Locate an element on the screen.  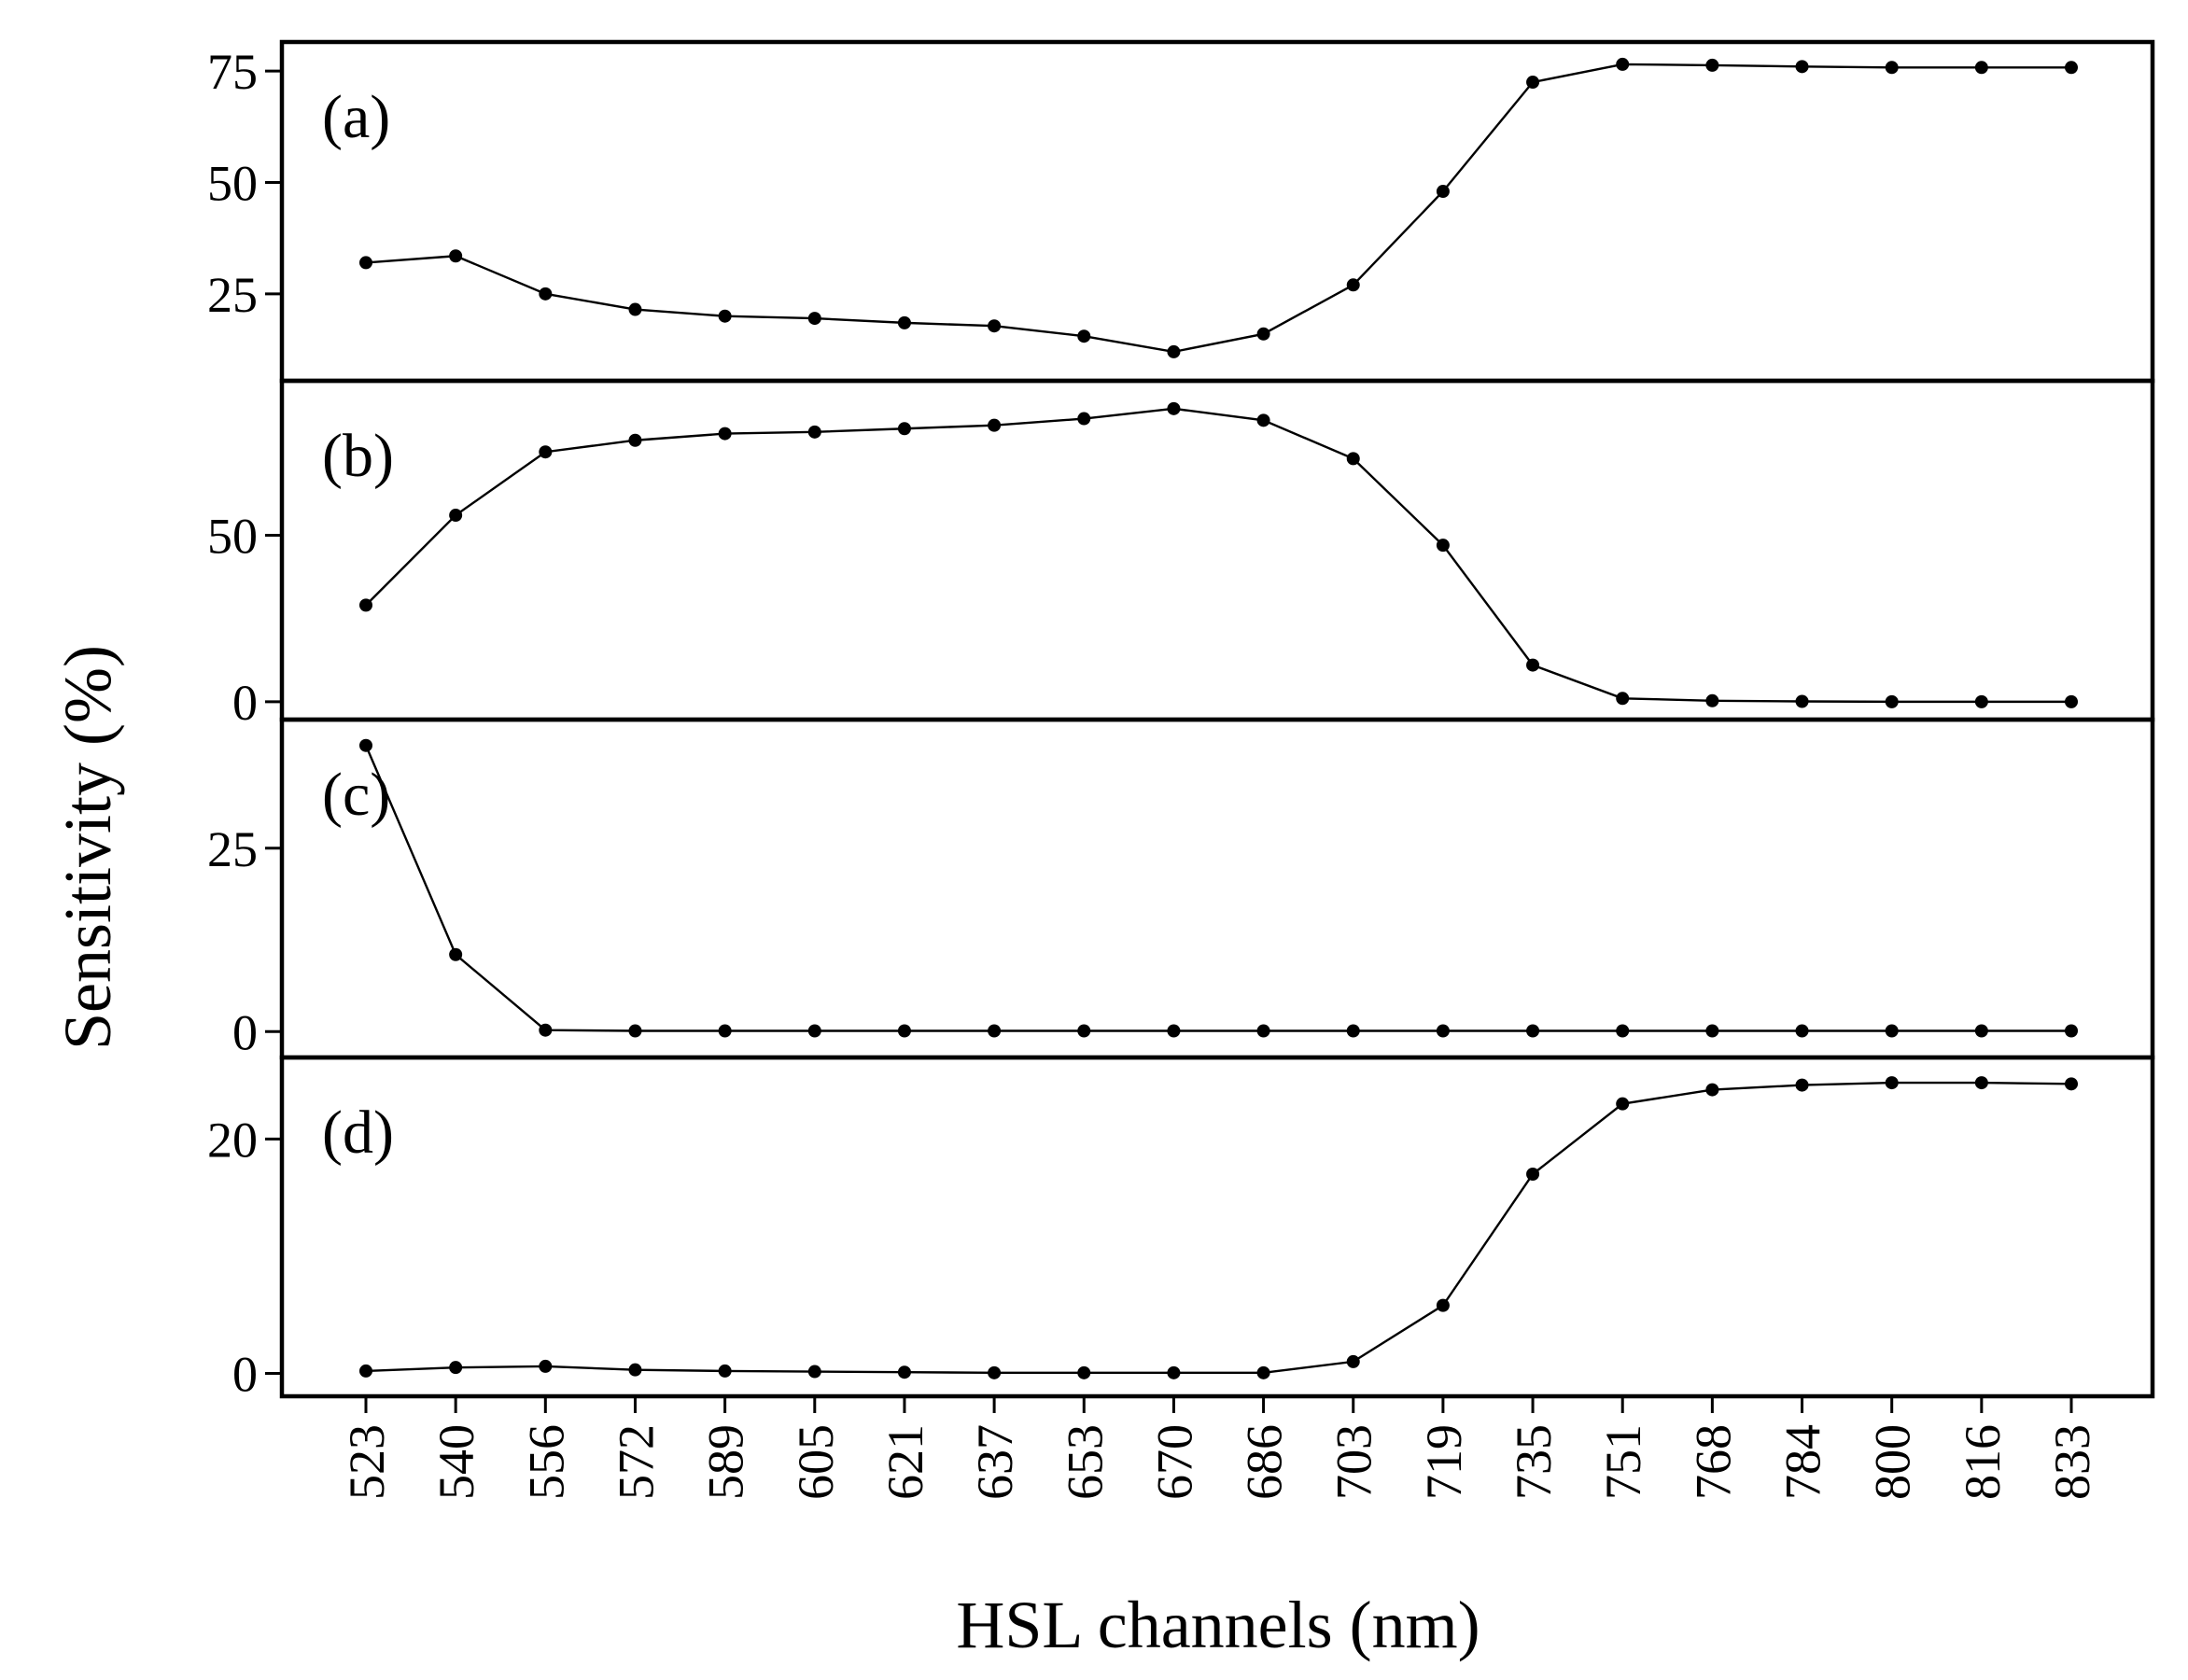
x-tick-label: 833 is located at coordinates (2072, 1462).